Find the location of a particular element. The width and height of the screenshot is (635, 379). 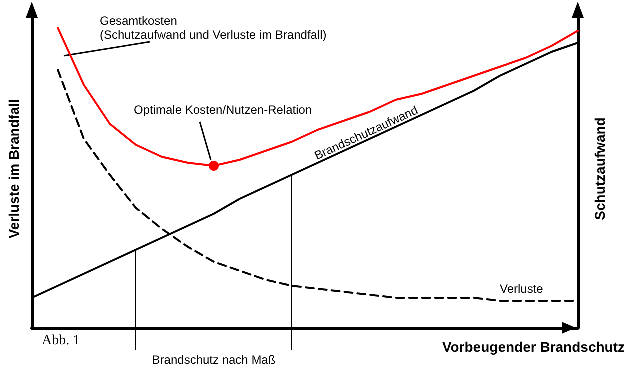

x-axis-title: Vorbeugender Brandschutz is located at coordinates (533, 347).